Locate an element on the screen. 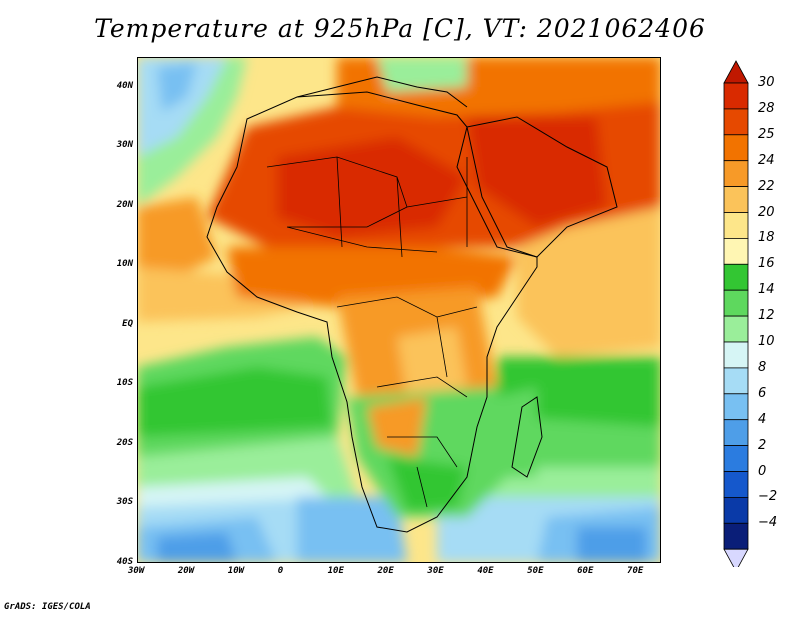 This screenshot has width=800, height=618. colorbar-tick-label: 4 is located at coordinates (762, 419).